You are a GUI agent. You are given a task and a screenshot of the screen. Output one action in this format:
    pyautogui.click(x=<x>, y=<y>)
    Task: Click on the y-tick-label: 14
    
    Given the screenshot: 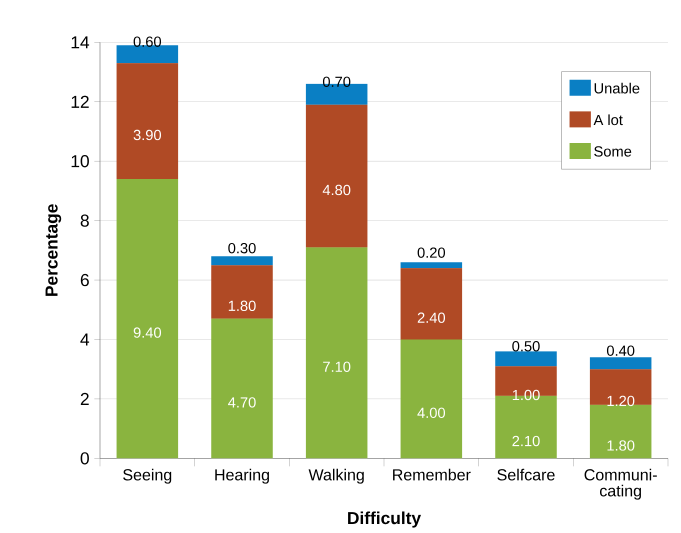 What is the action you would take?
    pyautogui.click(x=81, y=42)
    